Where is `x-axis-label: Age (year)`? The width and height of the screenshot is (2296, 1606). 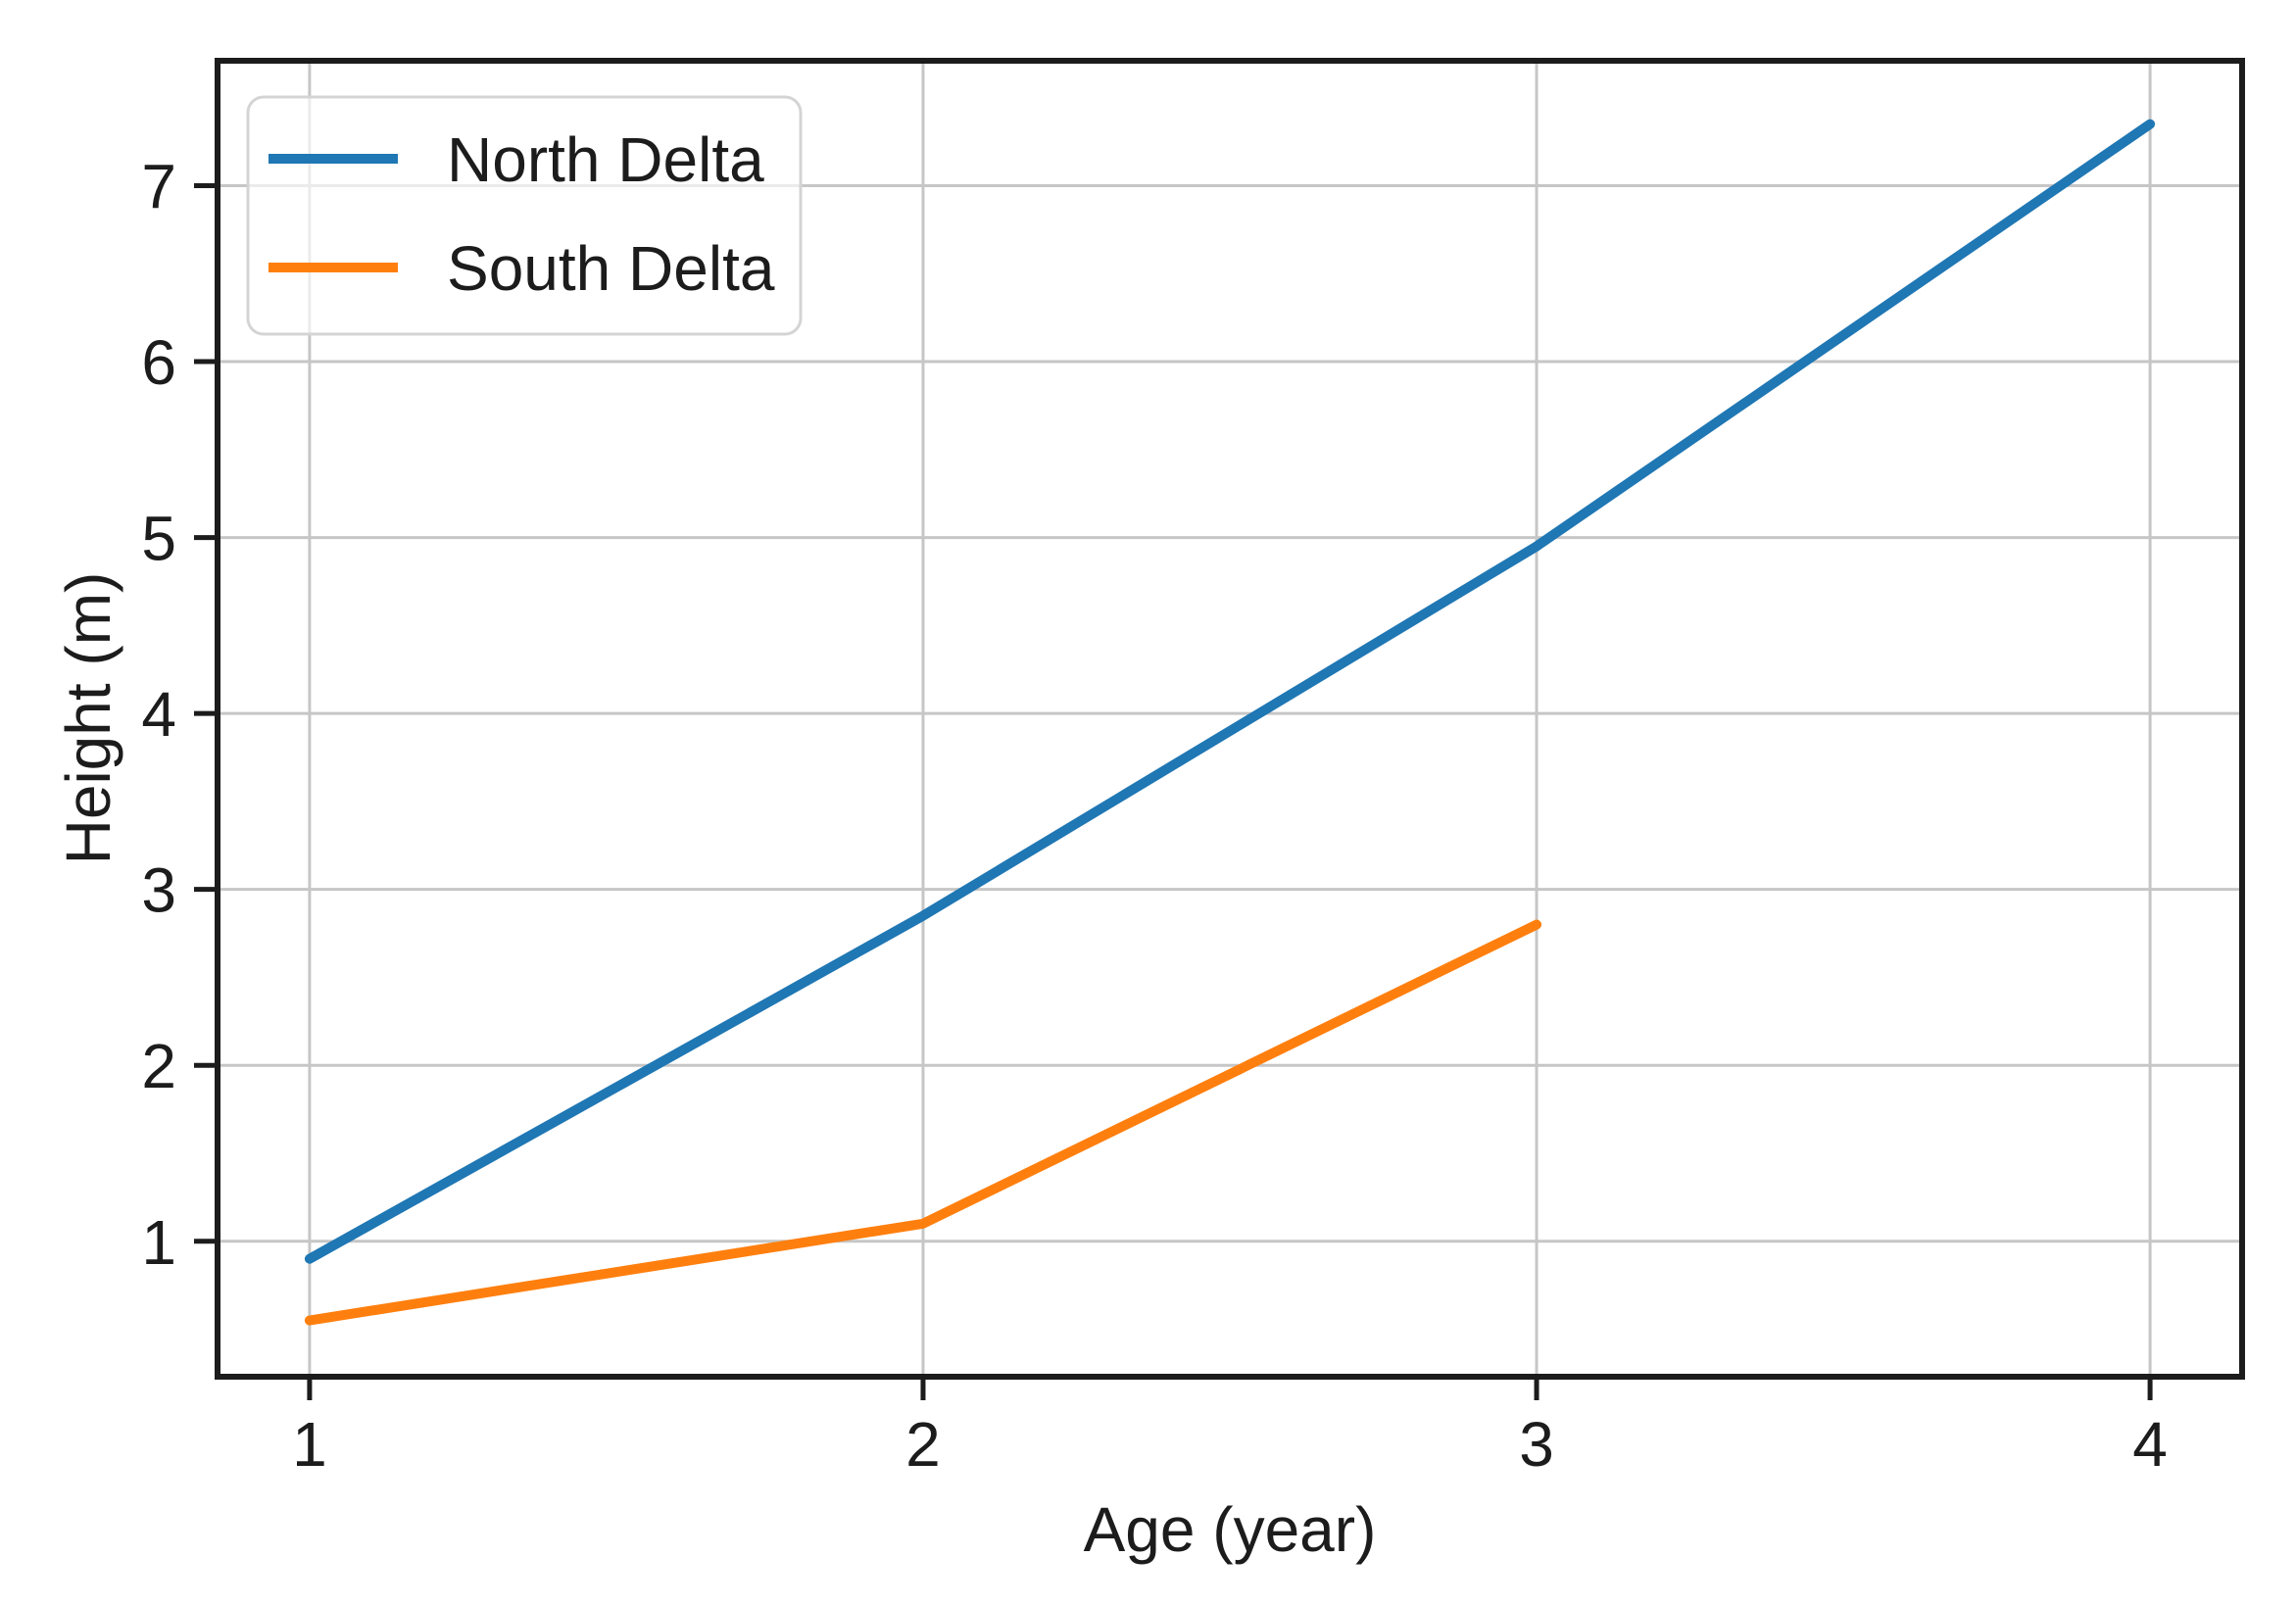
x-axis-label: Age (year) is located at coordinates (1230, 1530).